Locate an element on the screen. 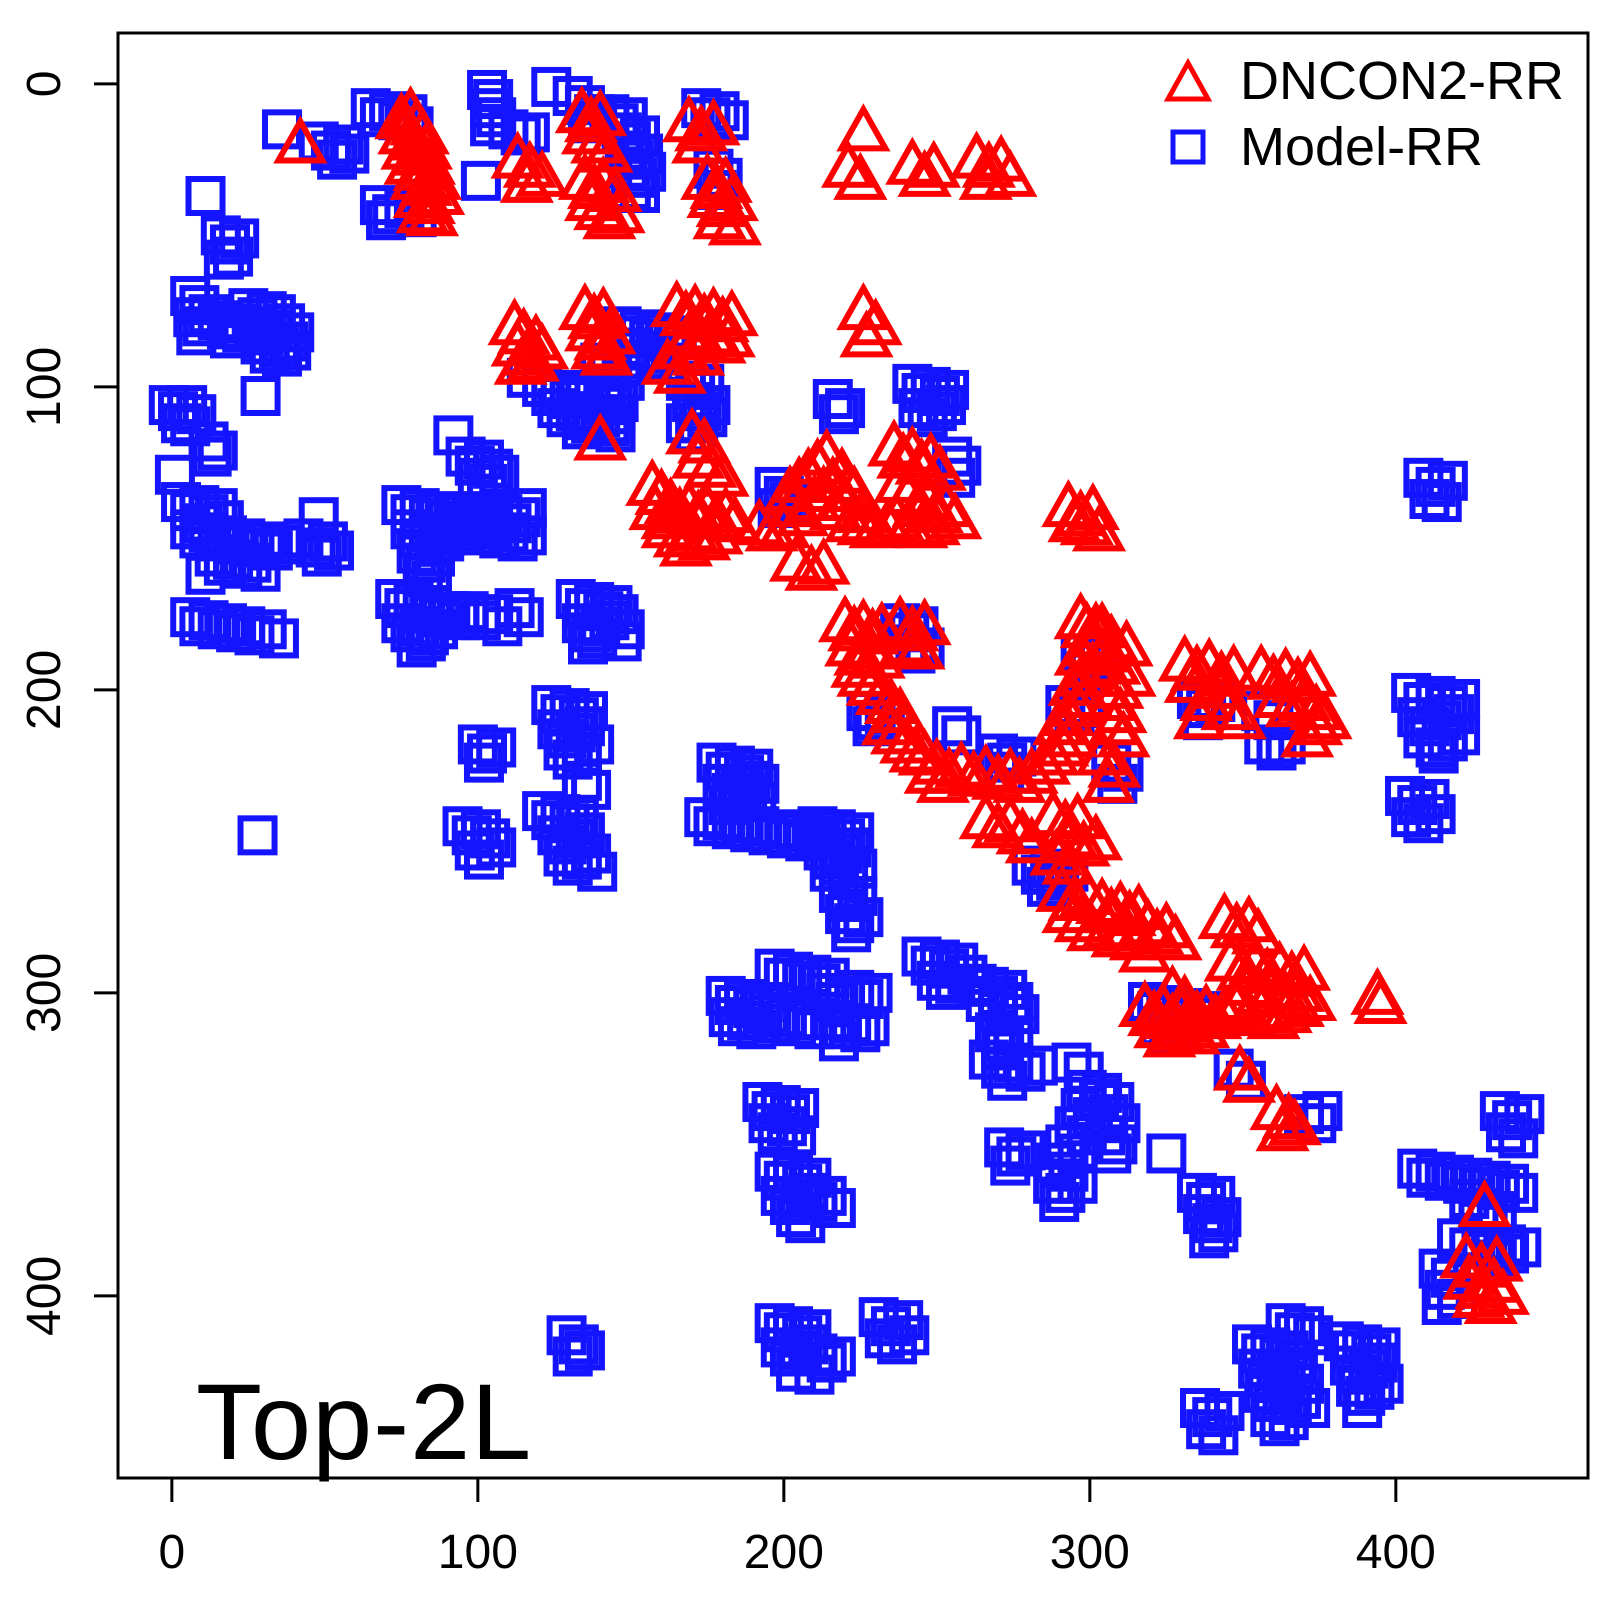 The height and width of the screenshot is (1600, 1600). legend-label-model: Model-RR is located at coordinates (1362, 147).